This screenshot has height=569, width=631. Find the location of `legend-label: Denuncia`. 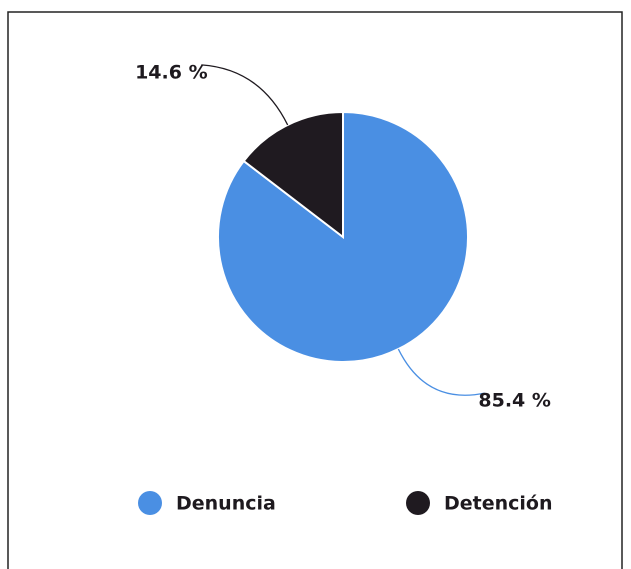

legend-label: Denuncia is located at coordinates (226, 504).